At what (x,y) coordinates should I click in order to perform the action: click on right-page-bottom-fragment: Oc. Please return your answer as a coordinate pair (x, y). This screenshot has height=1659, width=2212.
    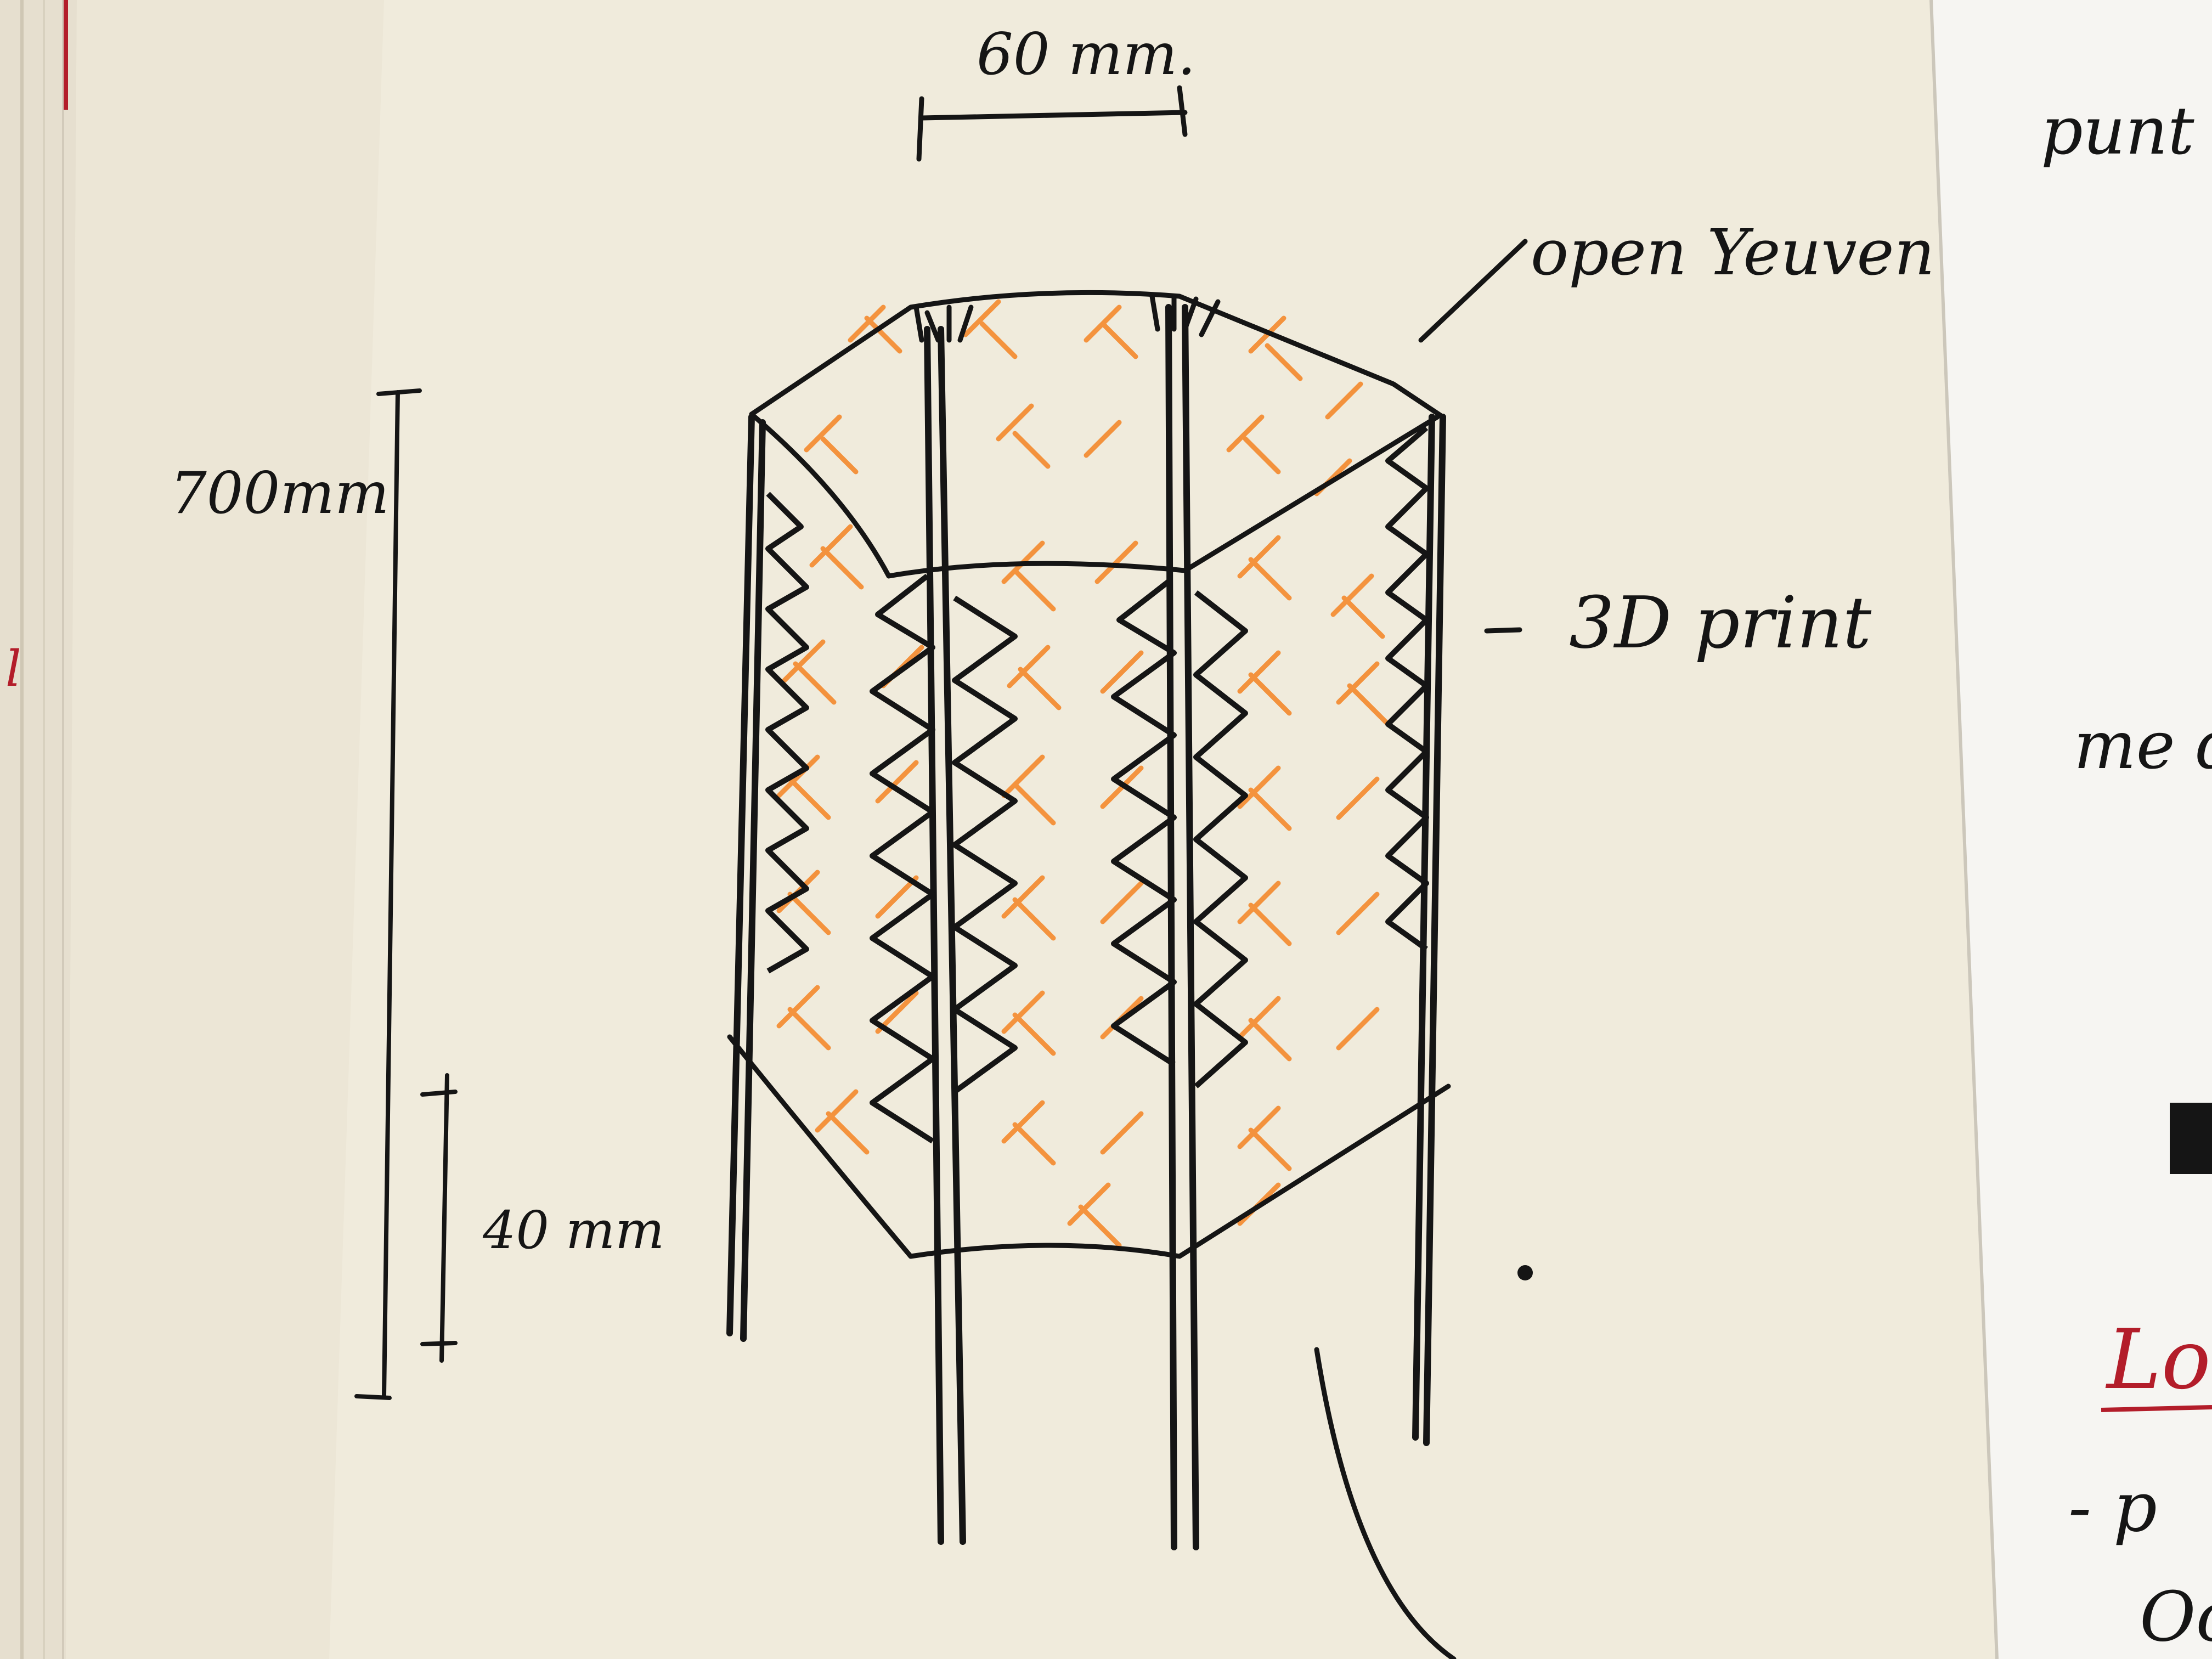
    Looking at the image, I should click on (2176, 1617).